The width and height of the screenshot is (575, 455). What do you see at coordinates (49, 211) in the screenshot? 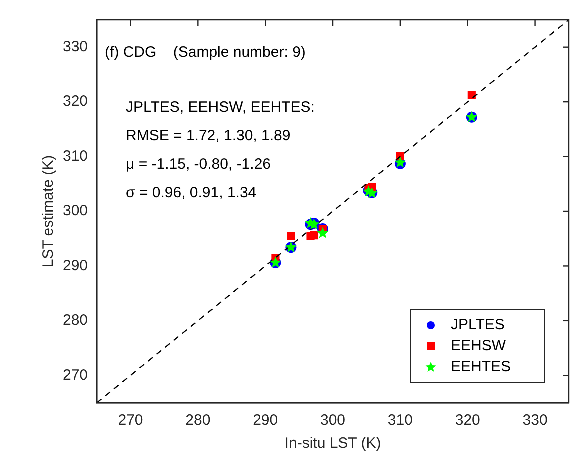
I see `y-axis-title: LST estimate (K)` at bounding box center [49, 211].